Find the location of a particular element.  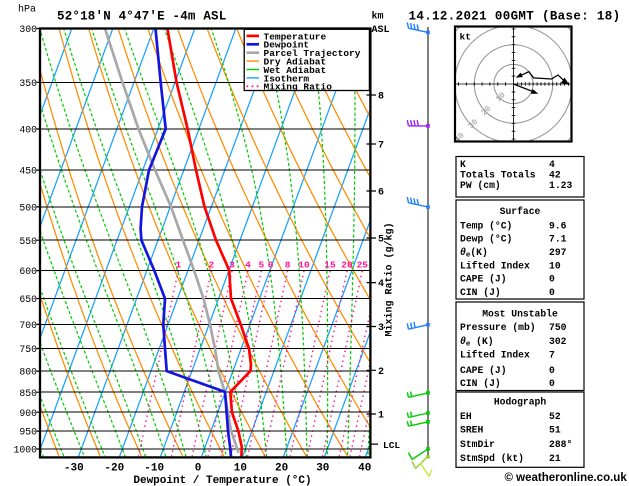

svg-text: 550 is located at coordinates (28, 241).